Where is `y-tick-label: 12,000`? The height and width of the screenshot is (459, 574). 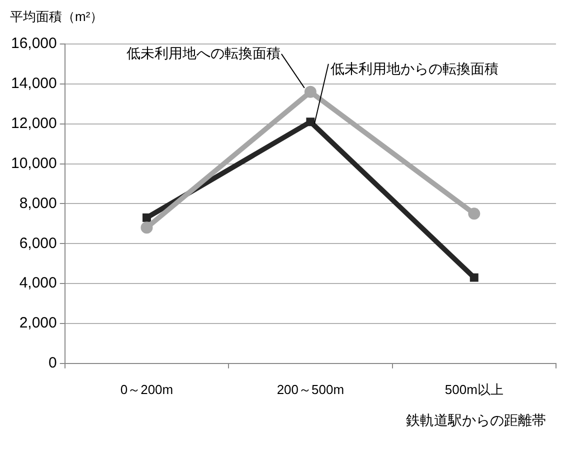 y-tick-label: 12,000 is located at coordinates (33, 123).